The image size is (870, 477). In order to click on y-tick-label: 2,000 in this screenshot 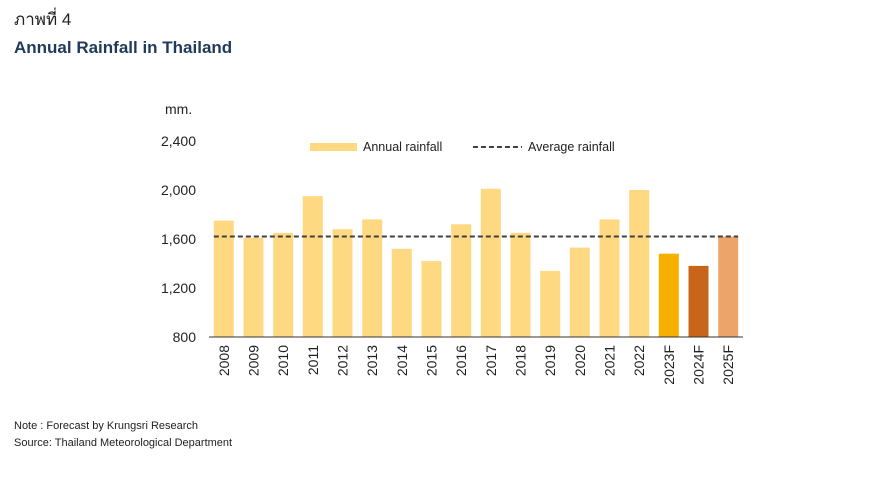, I will do `click(178, 190)`.